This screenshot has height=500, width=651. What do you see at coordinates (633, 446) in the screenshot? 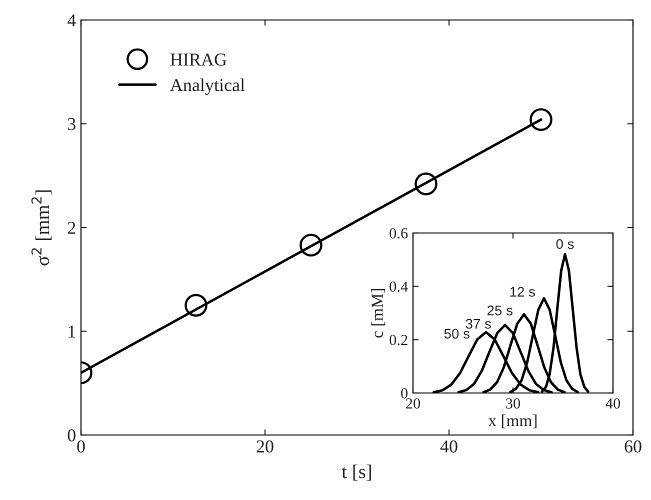
I see `x-tick-label: 60` at bounding box center [633, 446].